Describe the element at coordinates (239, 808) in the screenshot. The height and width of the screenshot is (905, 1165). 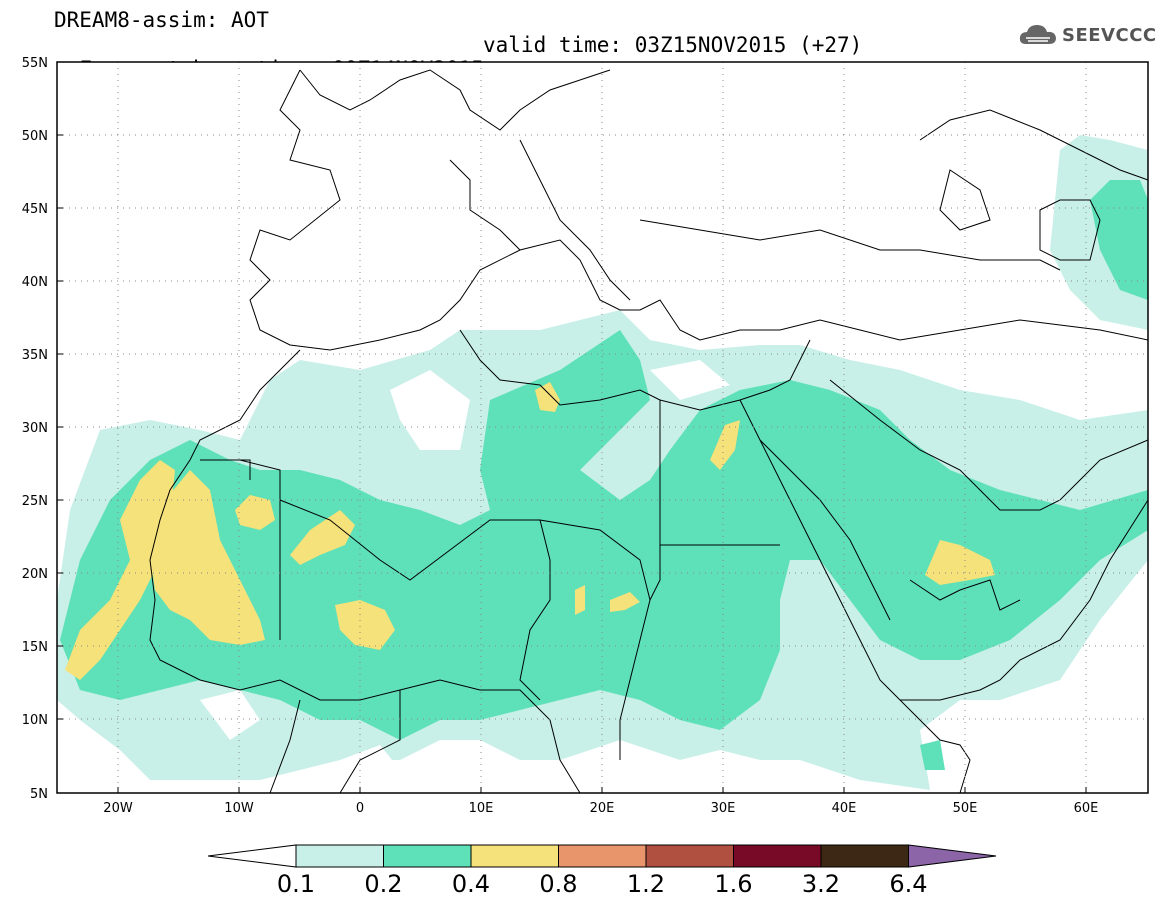
I see `lon-label: 10W` at that location.